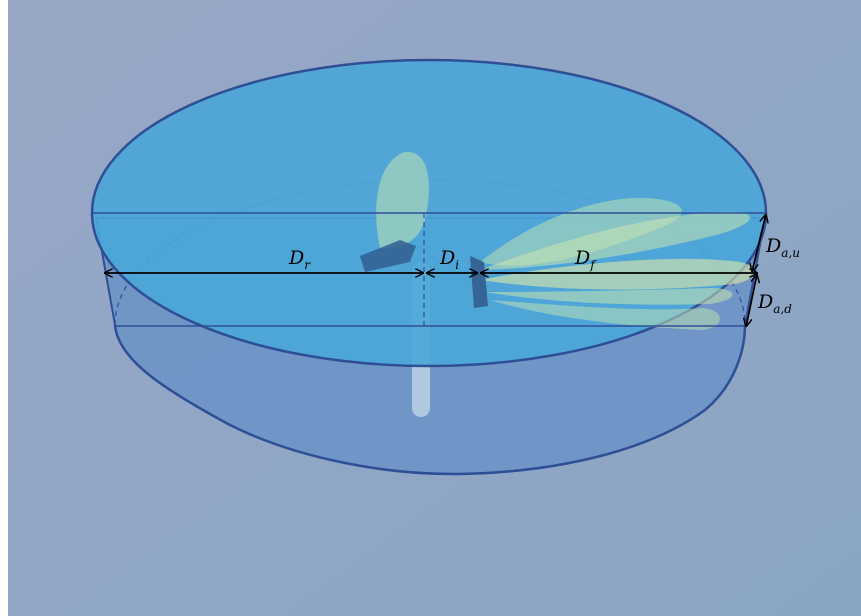  What do you see at coordinates (299, 259) in the screenshot?
I see `label-dr: Dr` at bounding box center [299, 259].